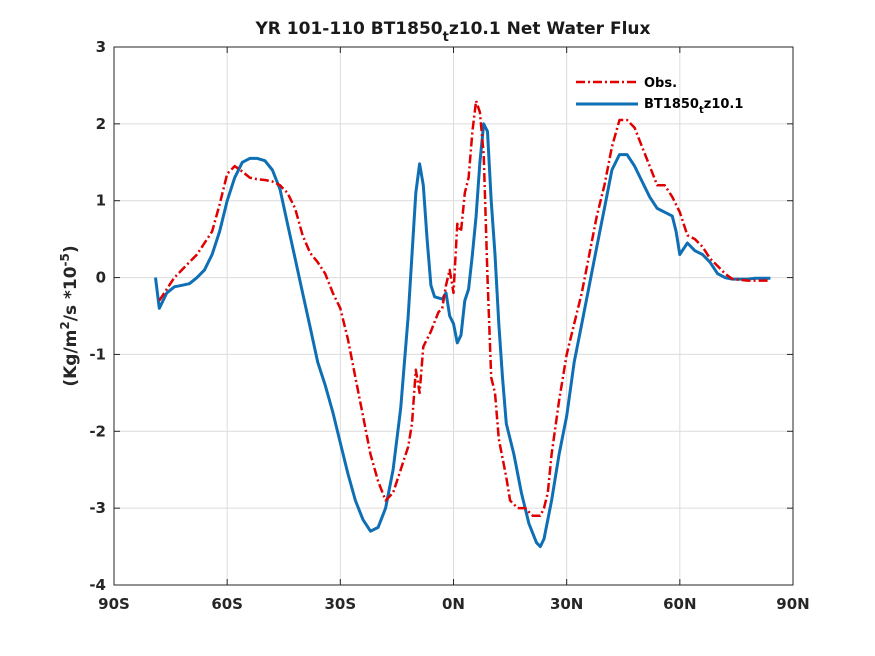 The width and height of the screenshot is (875, 656). Describe the element at coordinates (97, 585) in the screenshot. I see `y-tick-label: -4` at that location.